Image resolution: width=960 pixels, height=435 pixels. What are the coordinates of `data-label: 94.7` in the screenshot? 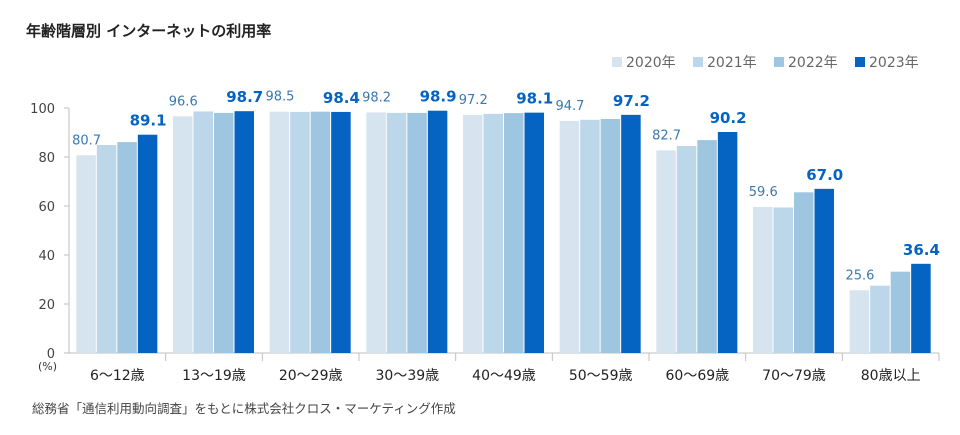 It's located at (569, 106).